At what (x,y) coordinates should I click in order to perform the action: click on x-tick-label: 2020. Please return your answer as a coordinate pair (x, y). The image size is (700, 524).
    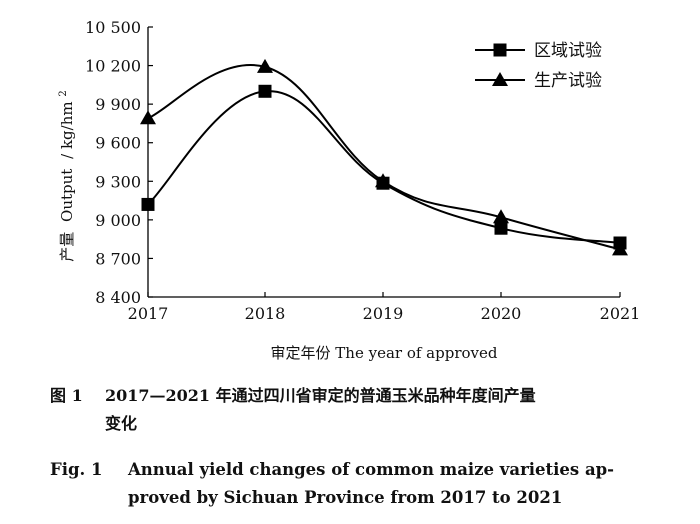
    Looking at the image, I should click on (501, 313).